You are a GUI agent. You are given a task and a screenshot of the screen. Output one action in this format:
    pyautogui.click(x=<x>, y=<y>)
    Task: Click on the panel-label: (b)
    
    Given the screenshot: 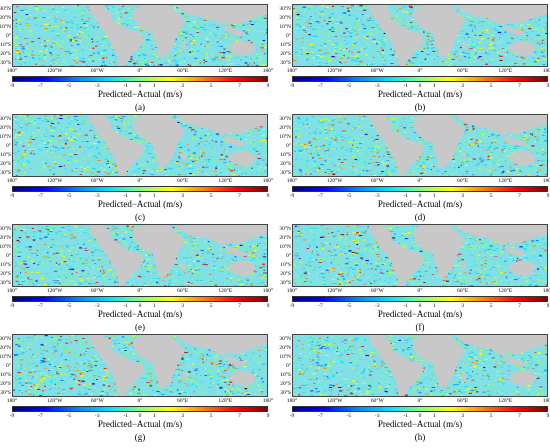 What is the action you would take?
    pyautogui.click(x=420, y=107)
    